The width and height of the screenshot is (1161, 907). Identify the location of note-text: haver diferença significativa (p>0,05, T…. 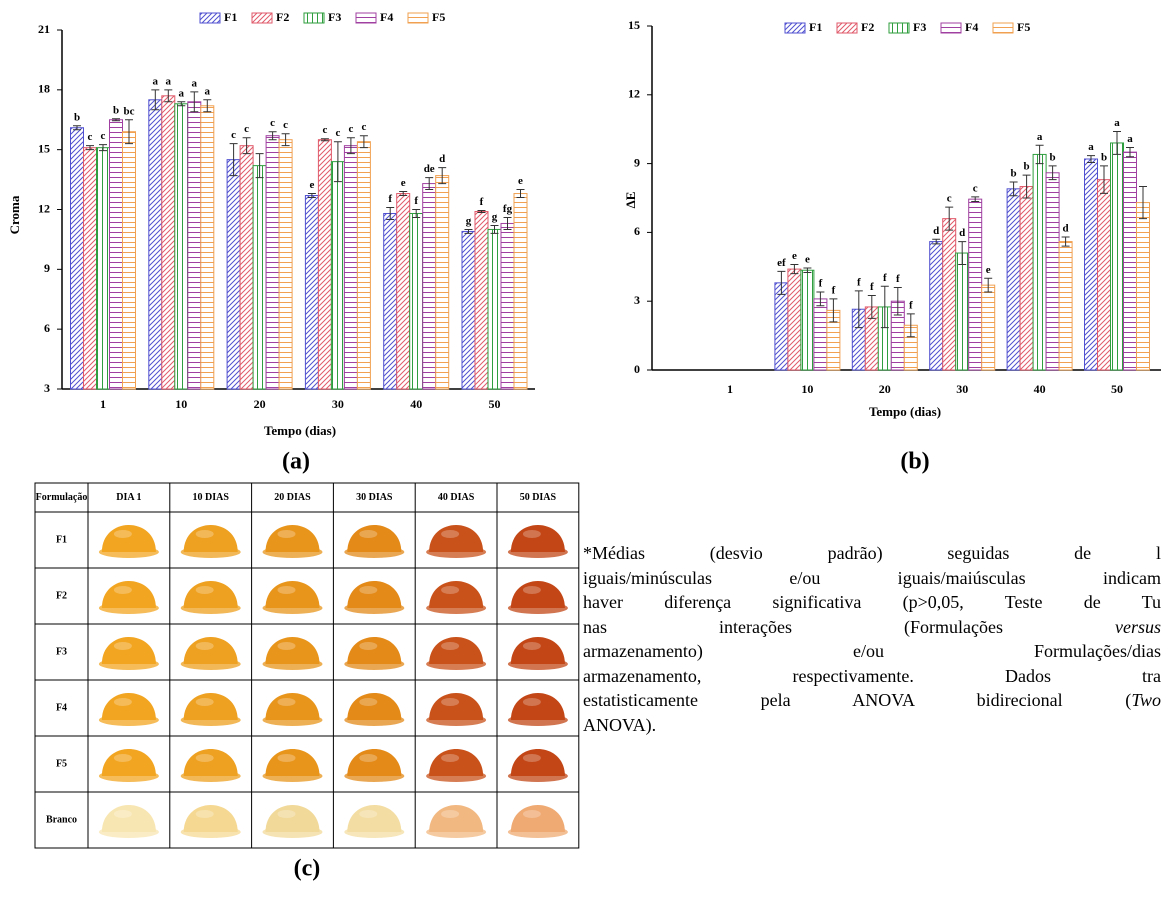
(872, 602).